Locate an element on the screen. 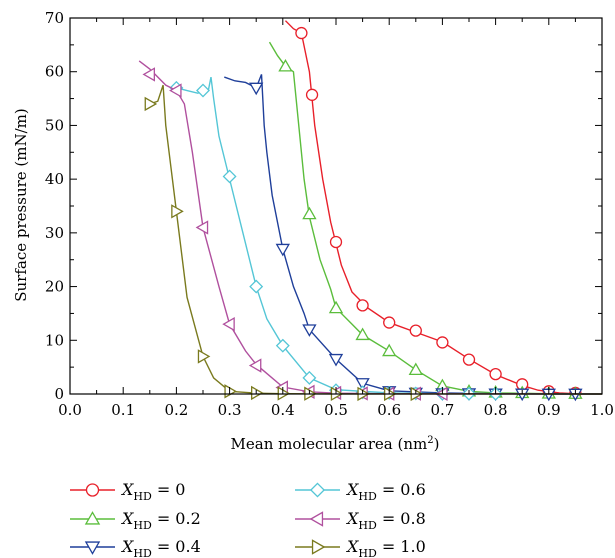 The width and height of the screenshot is (615, 558). legend-label: XHD = 0.4 is located at coordinates (160, 547).